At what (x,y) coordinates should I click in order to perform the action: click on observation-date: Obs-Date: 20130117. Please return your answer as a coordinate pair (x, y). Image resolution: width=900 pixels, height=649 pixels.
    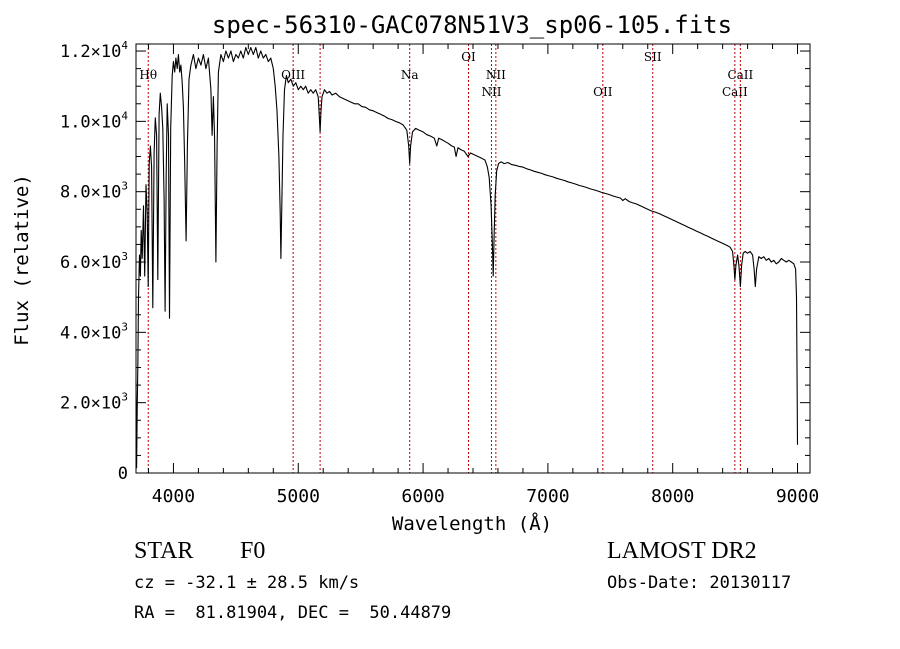
    Looking at the image, I should click on (699, 583).